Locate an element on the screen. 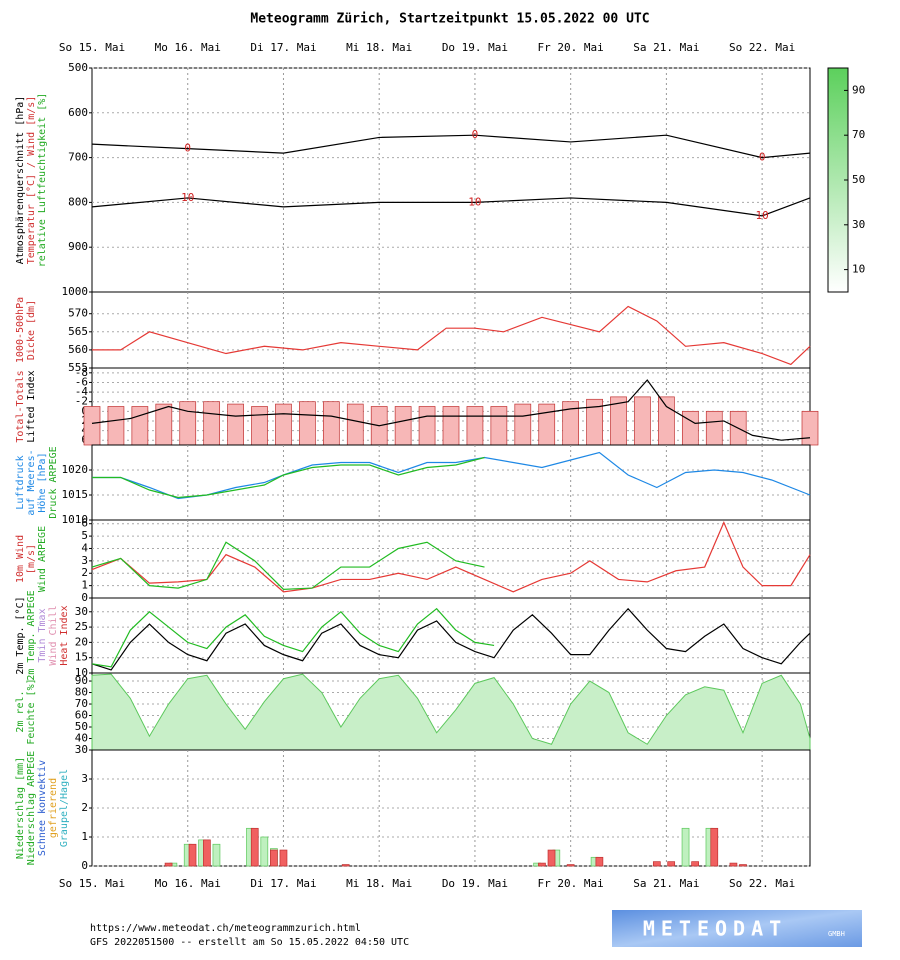 The image size is (900, 960). y-axis-label: 2m rel. is located at coordinates (20, 711).